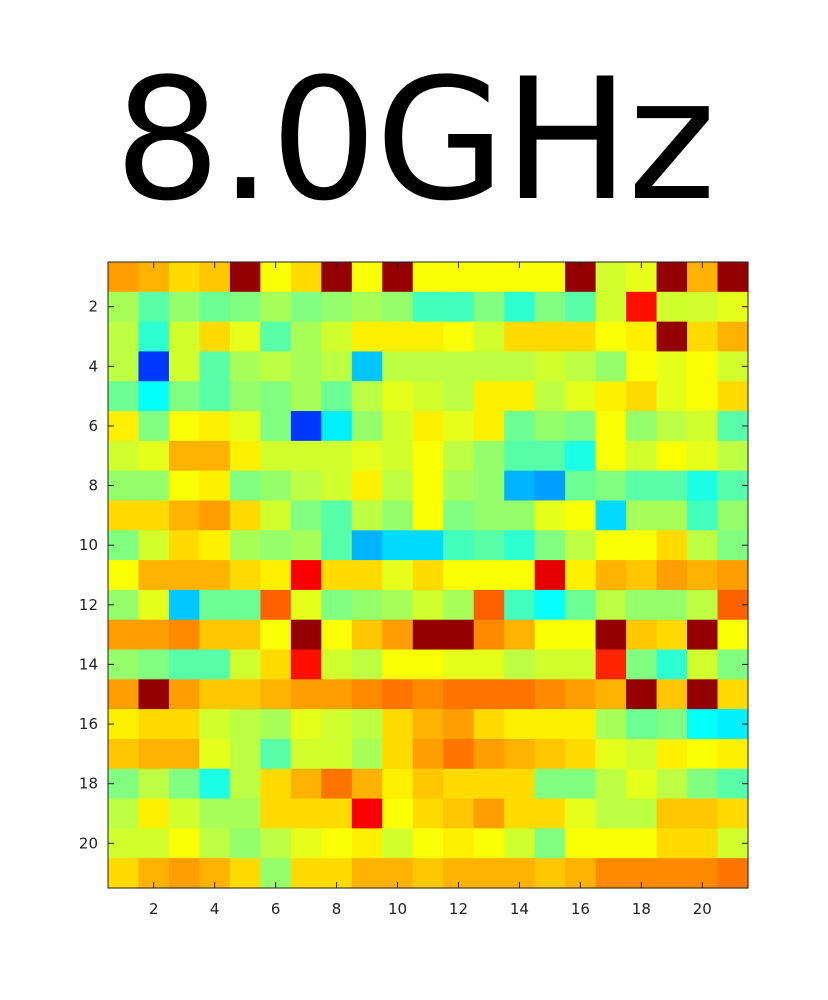 This screenshot has width=828, height=1000. What do you see at coordinates (88, 664) in the screenshot?
I see `y-tick-label: 14` at bounding box center [88, 664].